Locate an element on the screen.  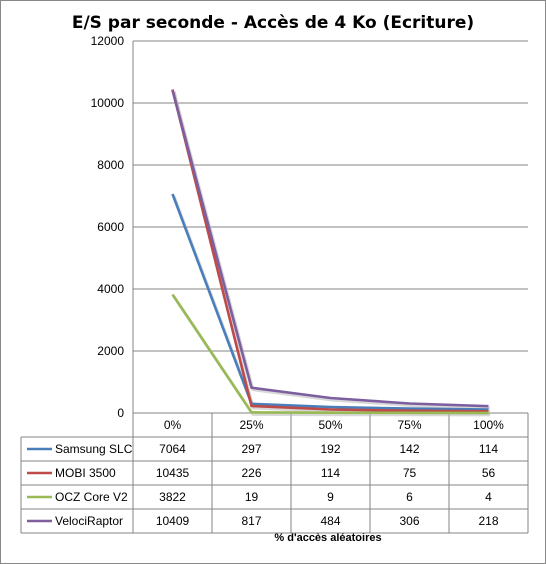
y-tick-label: 0 is located at coordinates (120, 413).